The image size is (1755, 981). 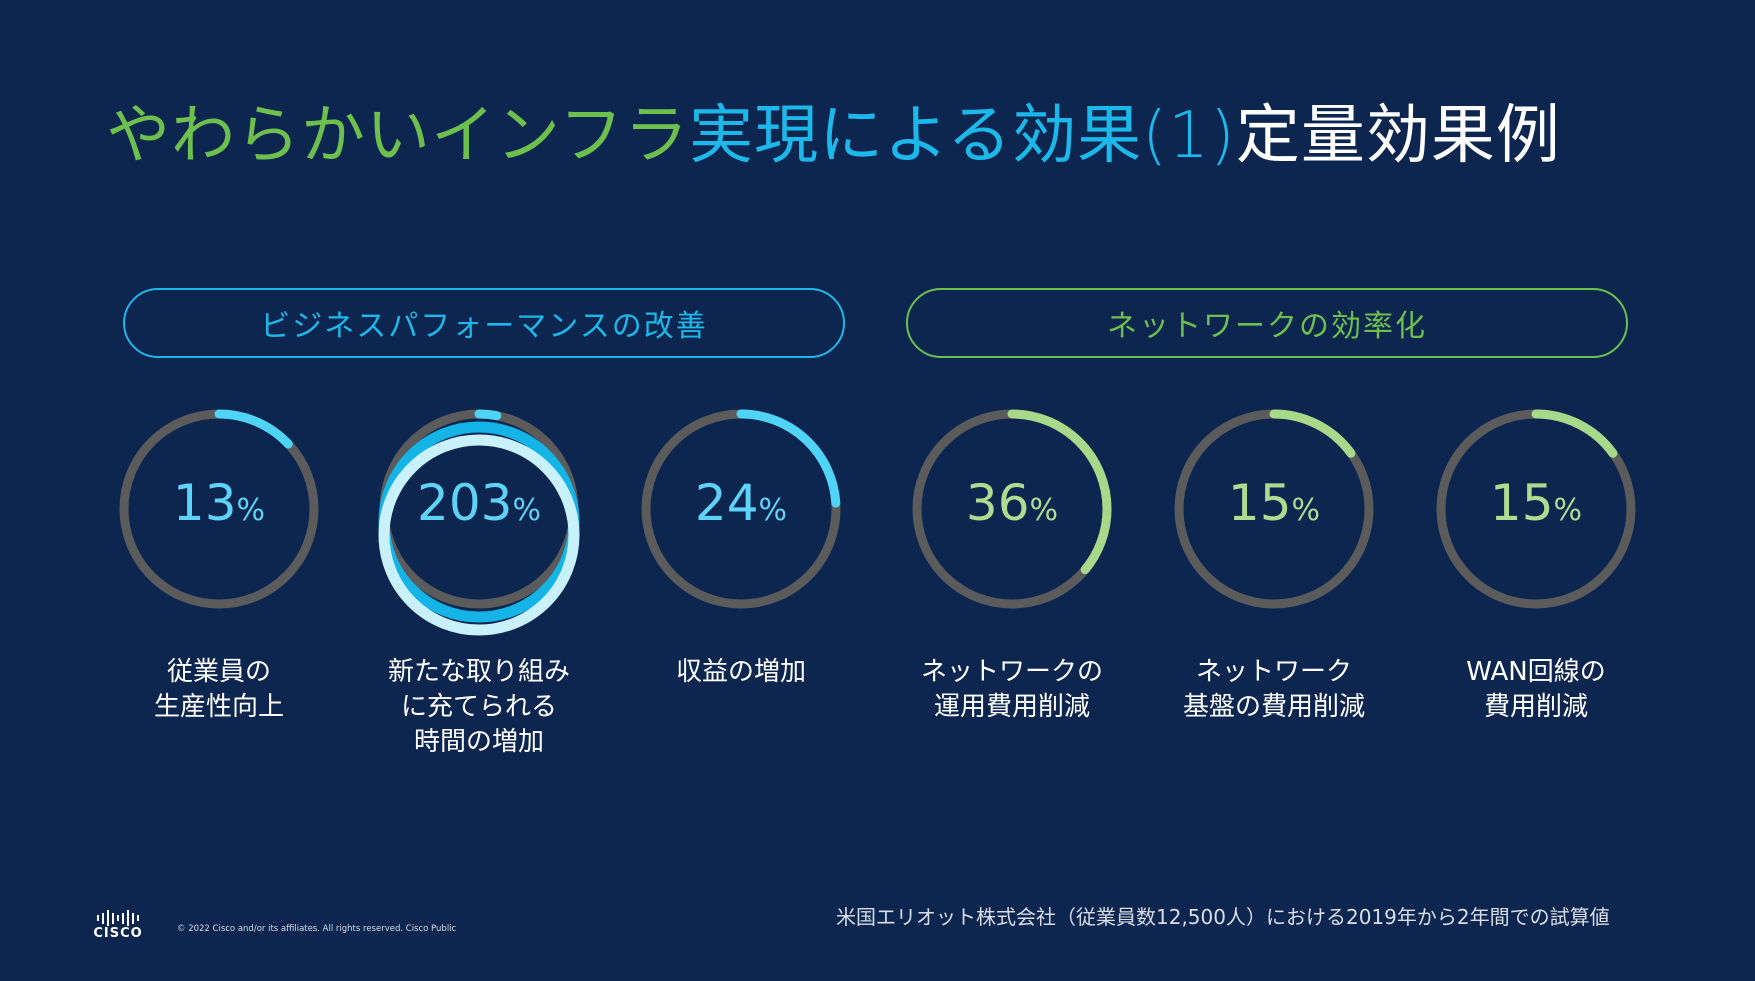 I want to click on metric-value: 24%, so click(x=741, y=503).